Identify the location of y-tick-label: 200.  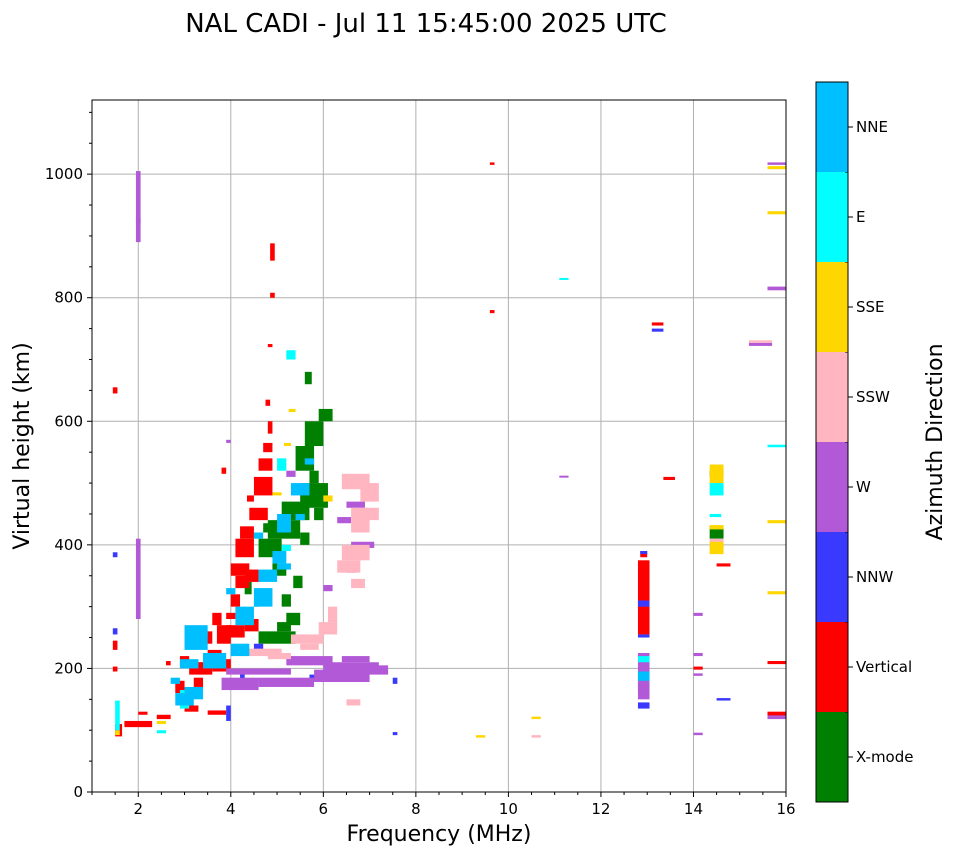
(68, 668).